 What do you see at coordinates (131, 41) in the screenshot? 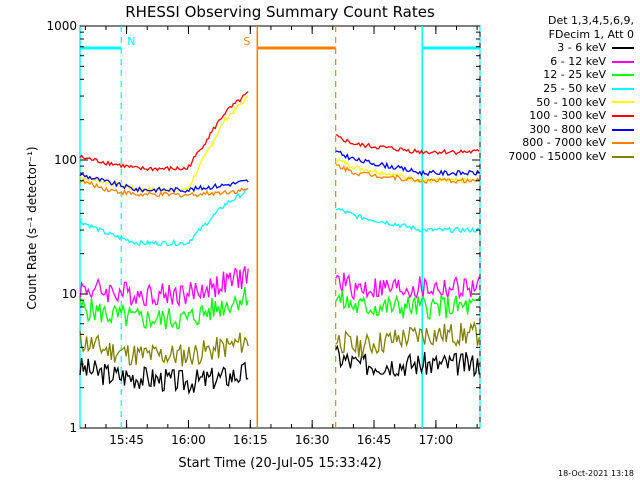
I see `interval-label: N` at bounding box center [131, 41].